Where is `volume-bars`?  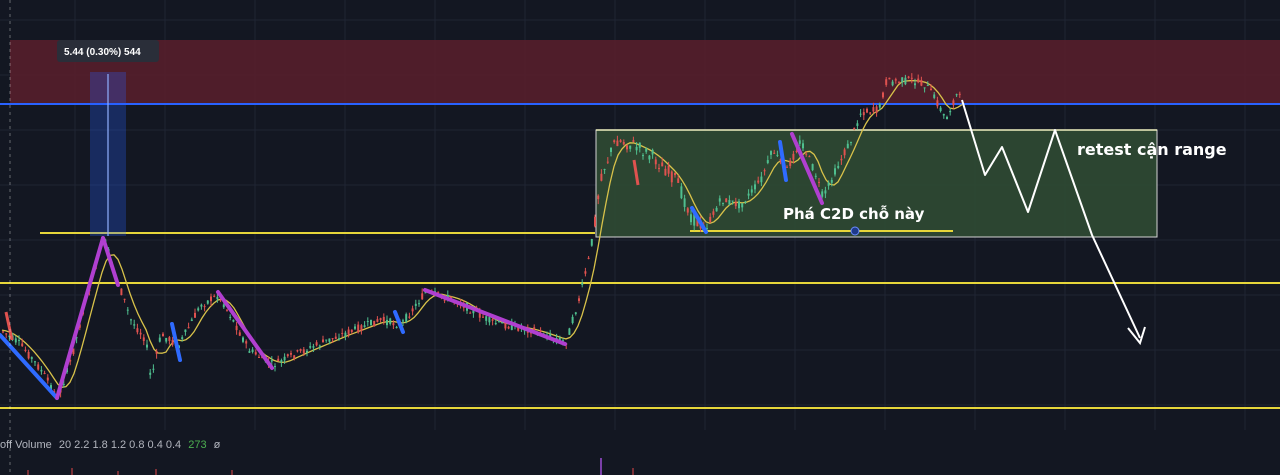 volume-bars is located at coordinates (330, 466).